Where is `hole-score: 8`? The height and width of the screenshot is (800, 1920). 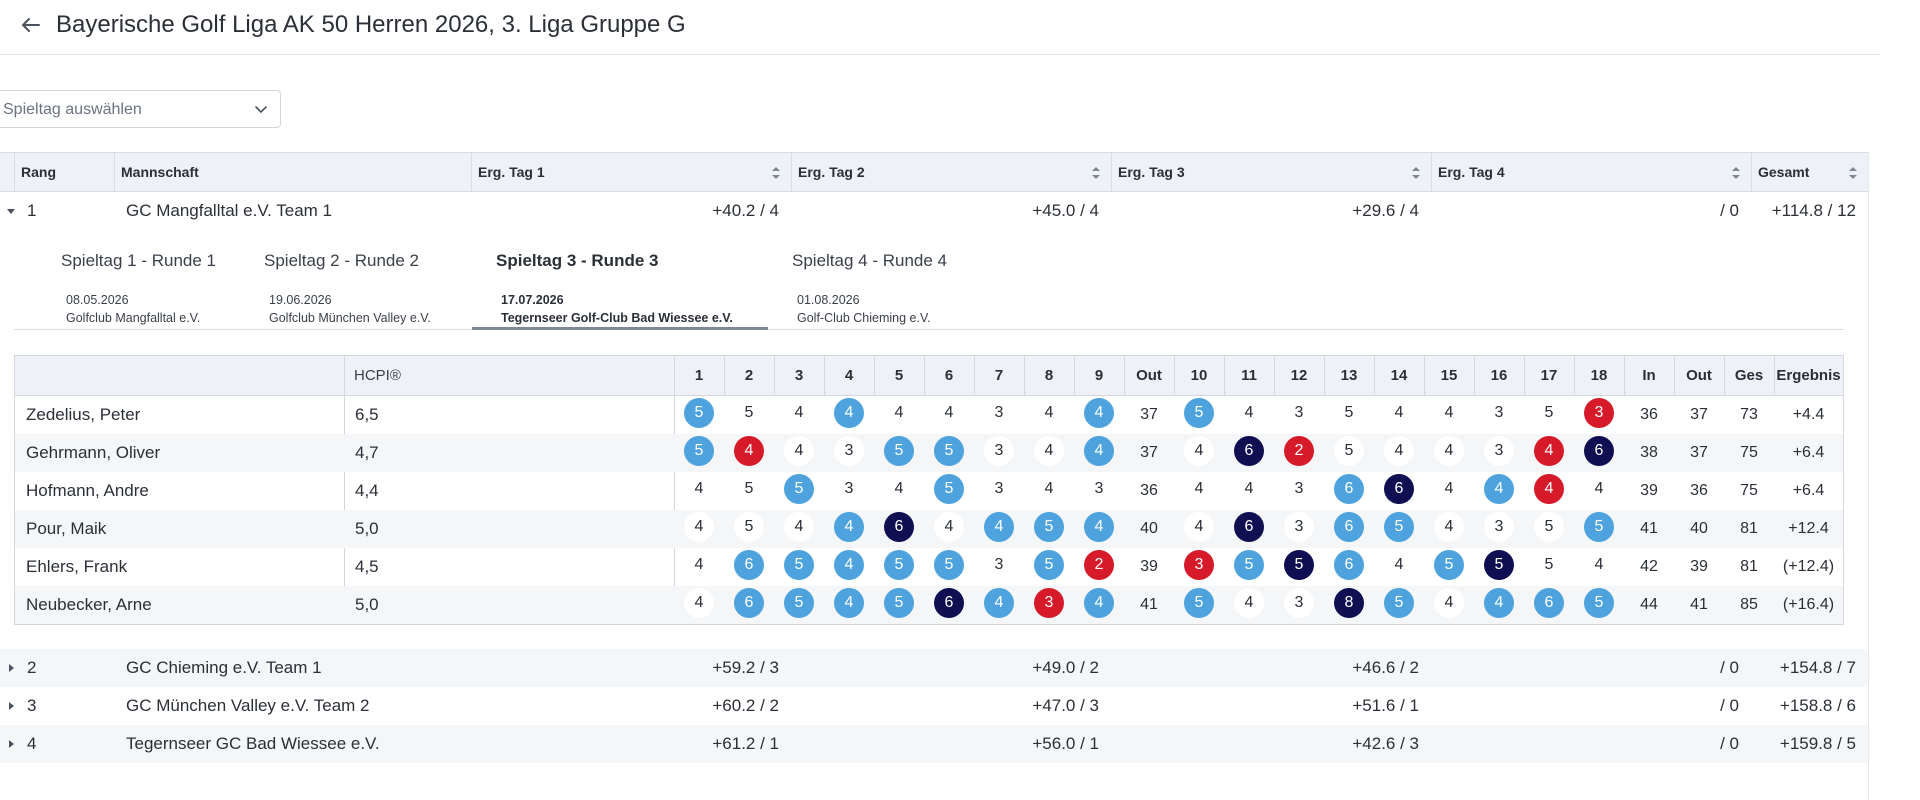
hole-score: 8 is located at coordinates (1349, 603).